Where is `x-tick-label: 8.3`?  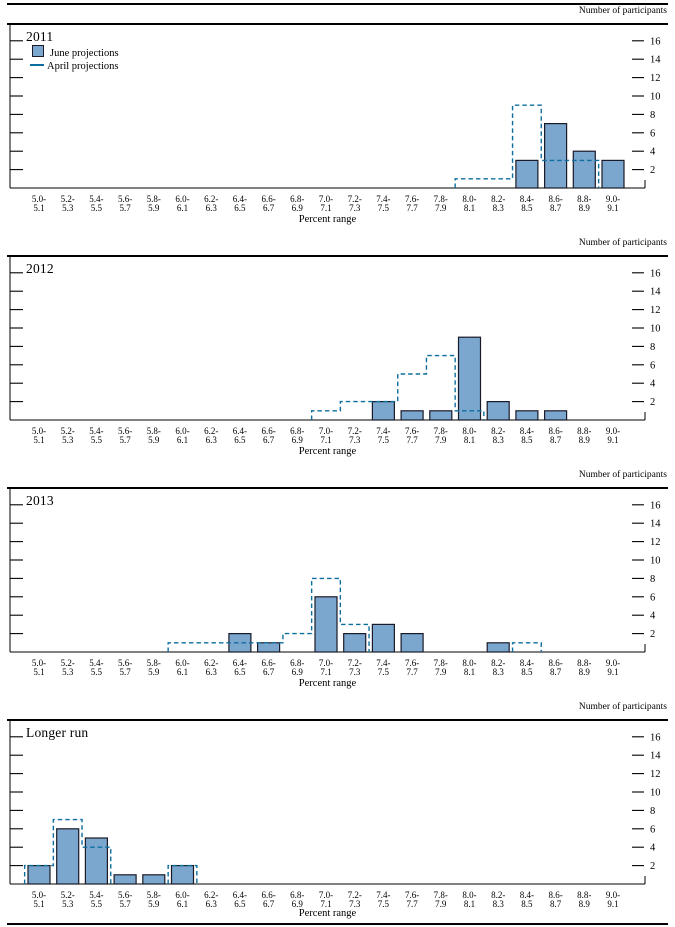
x-tick-label: 8.3 is located at coordinates (499, 672).